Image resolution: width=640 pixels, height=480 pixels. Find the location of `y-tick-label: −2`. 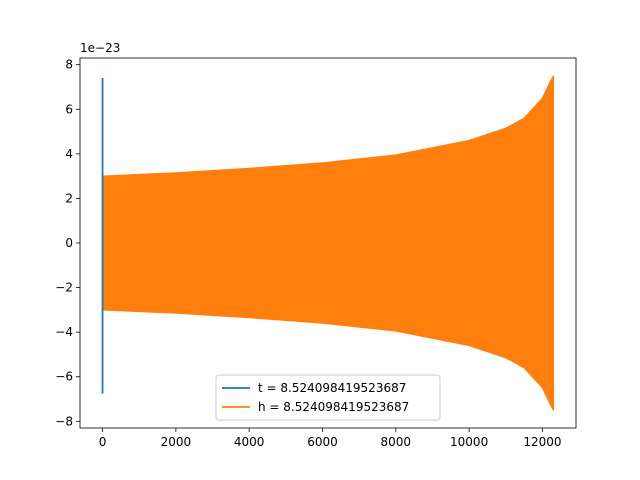

y-tick-label: −2 is located at coordinates (64, 288).